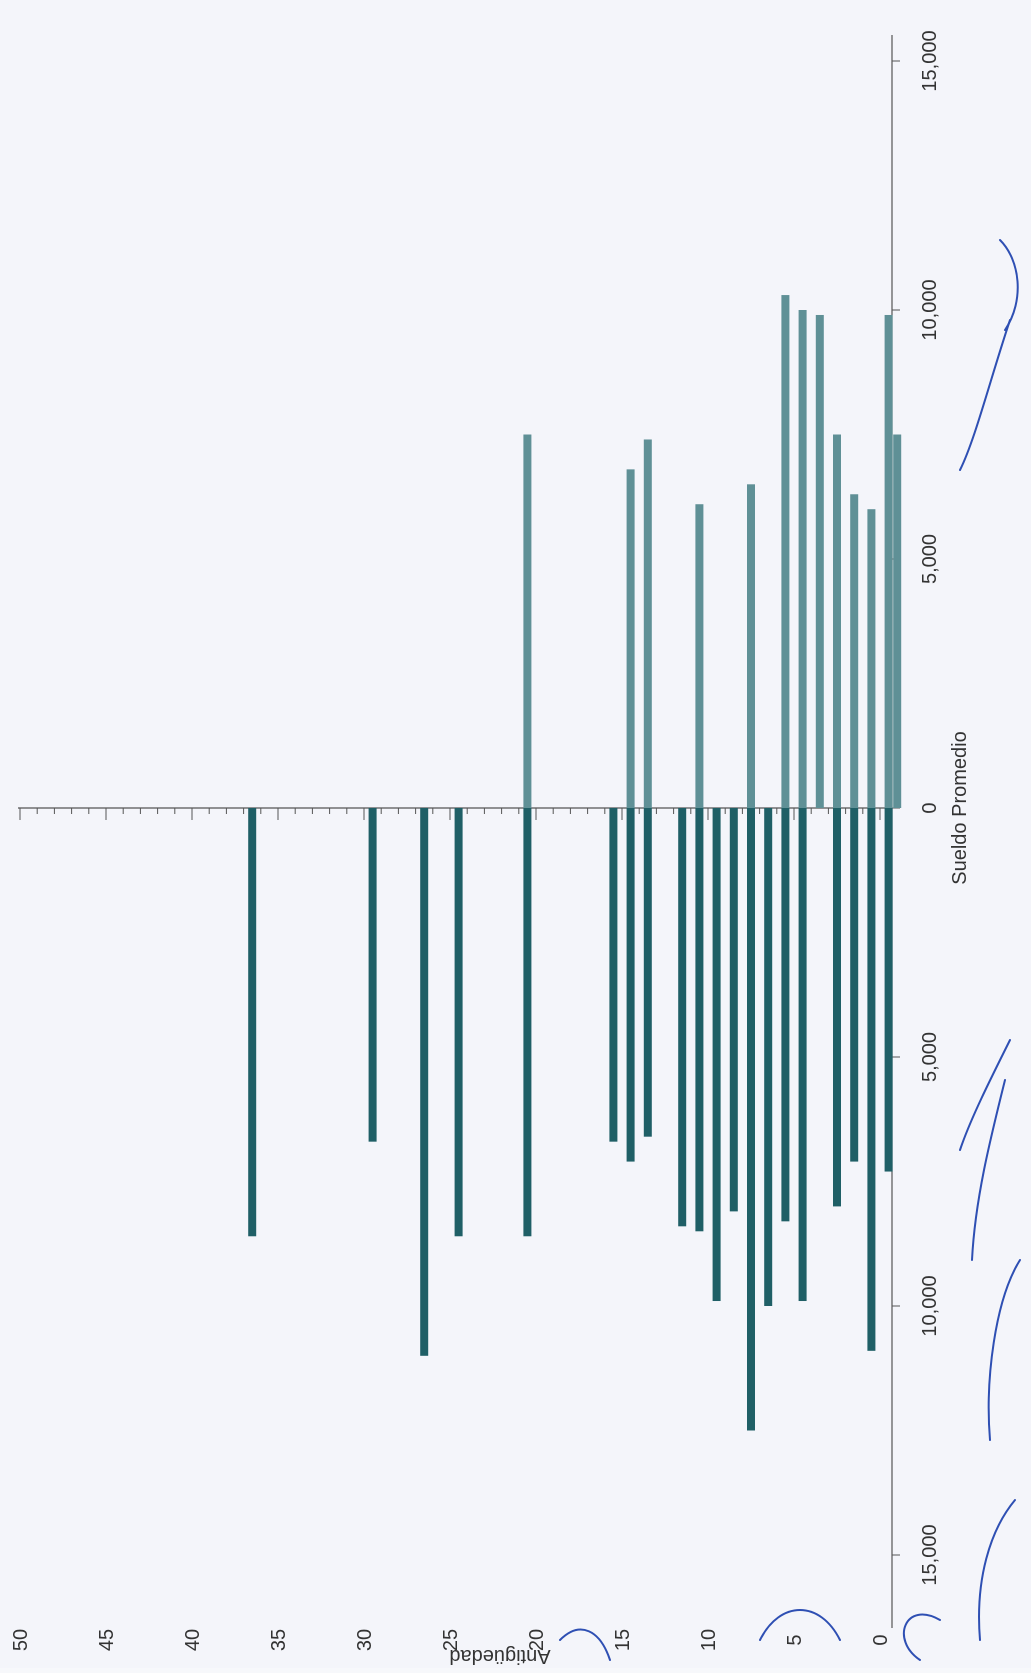 The height and width of the screenshot is (1673, 1031). I want to click on y-tick-label: 45, so click(107, 1640).